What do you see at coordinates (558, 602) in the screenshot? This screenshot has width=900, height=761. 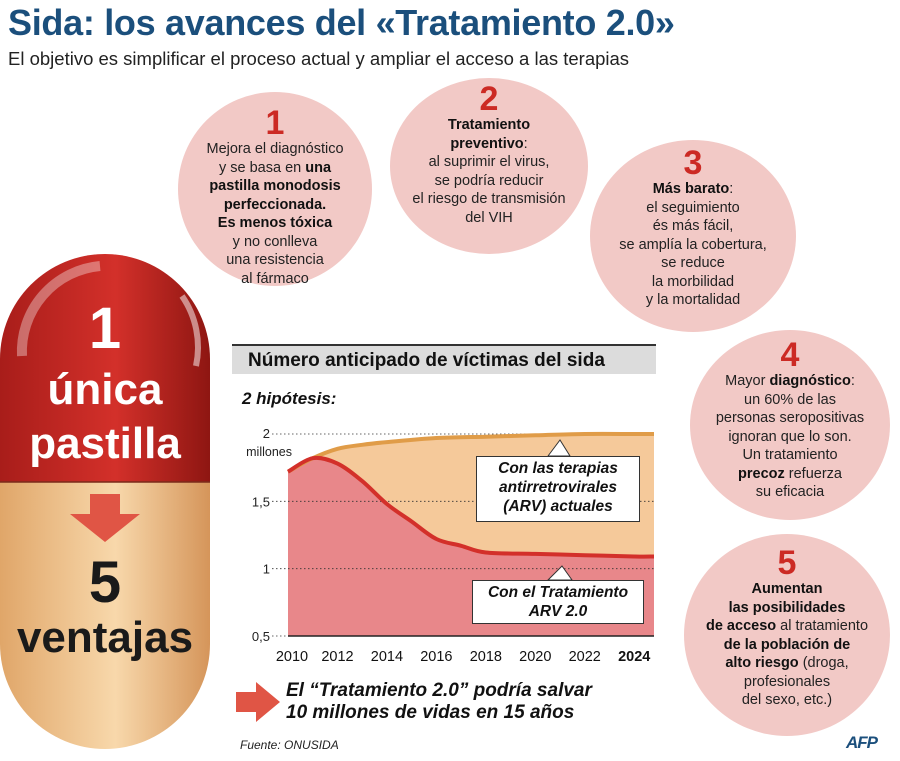 I see `callout-treatment-2: Con el Tratamiento ARV 2.0` at bounding box center [558, 602].